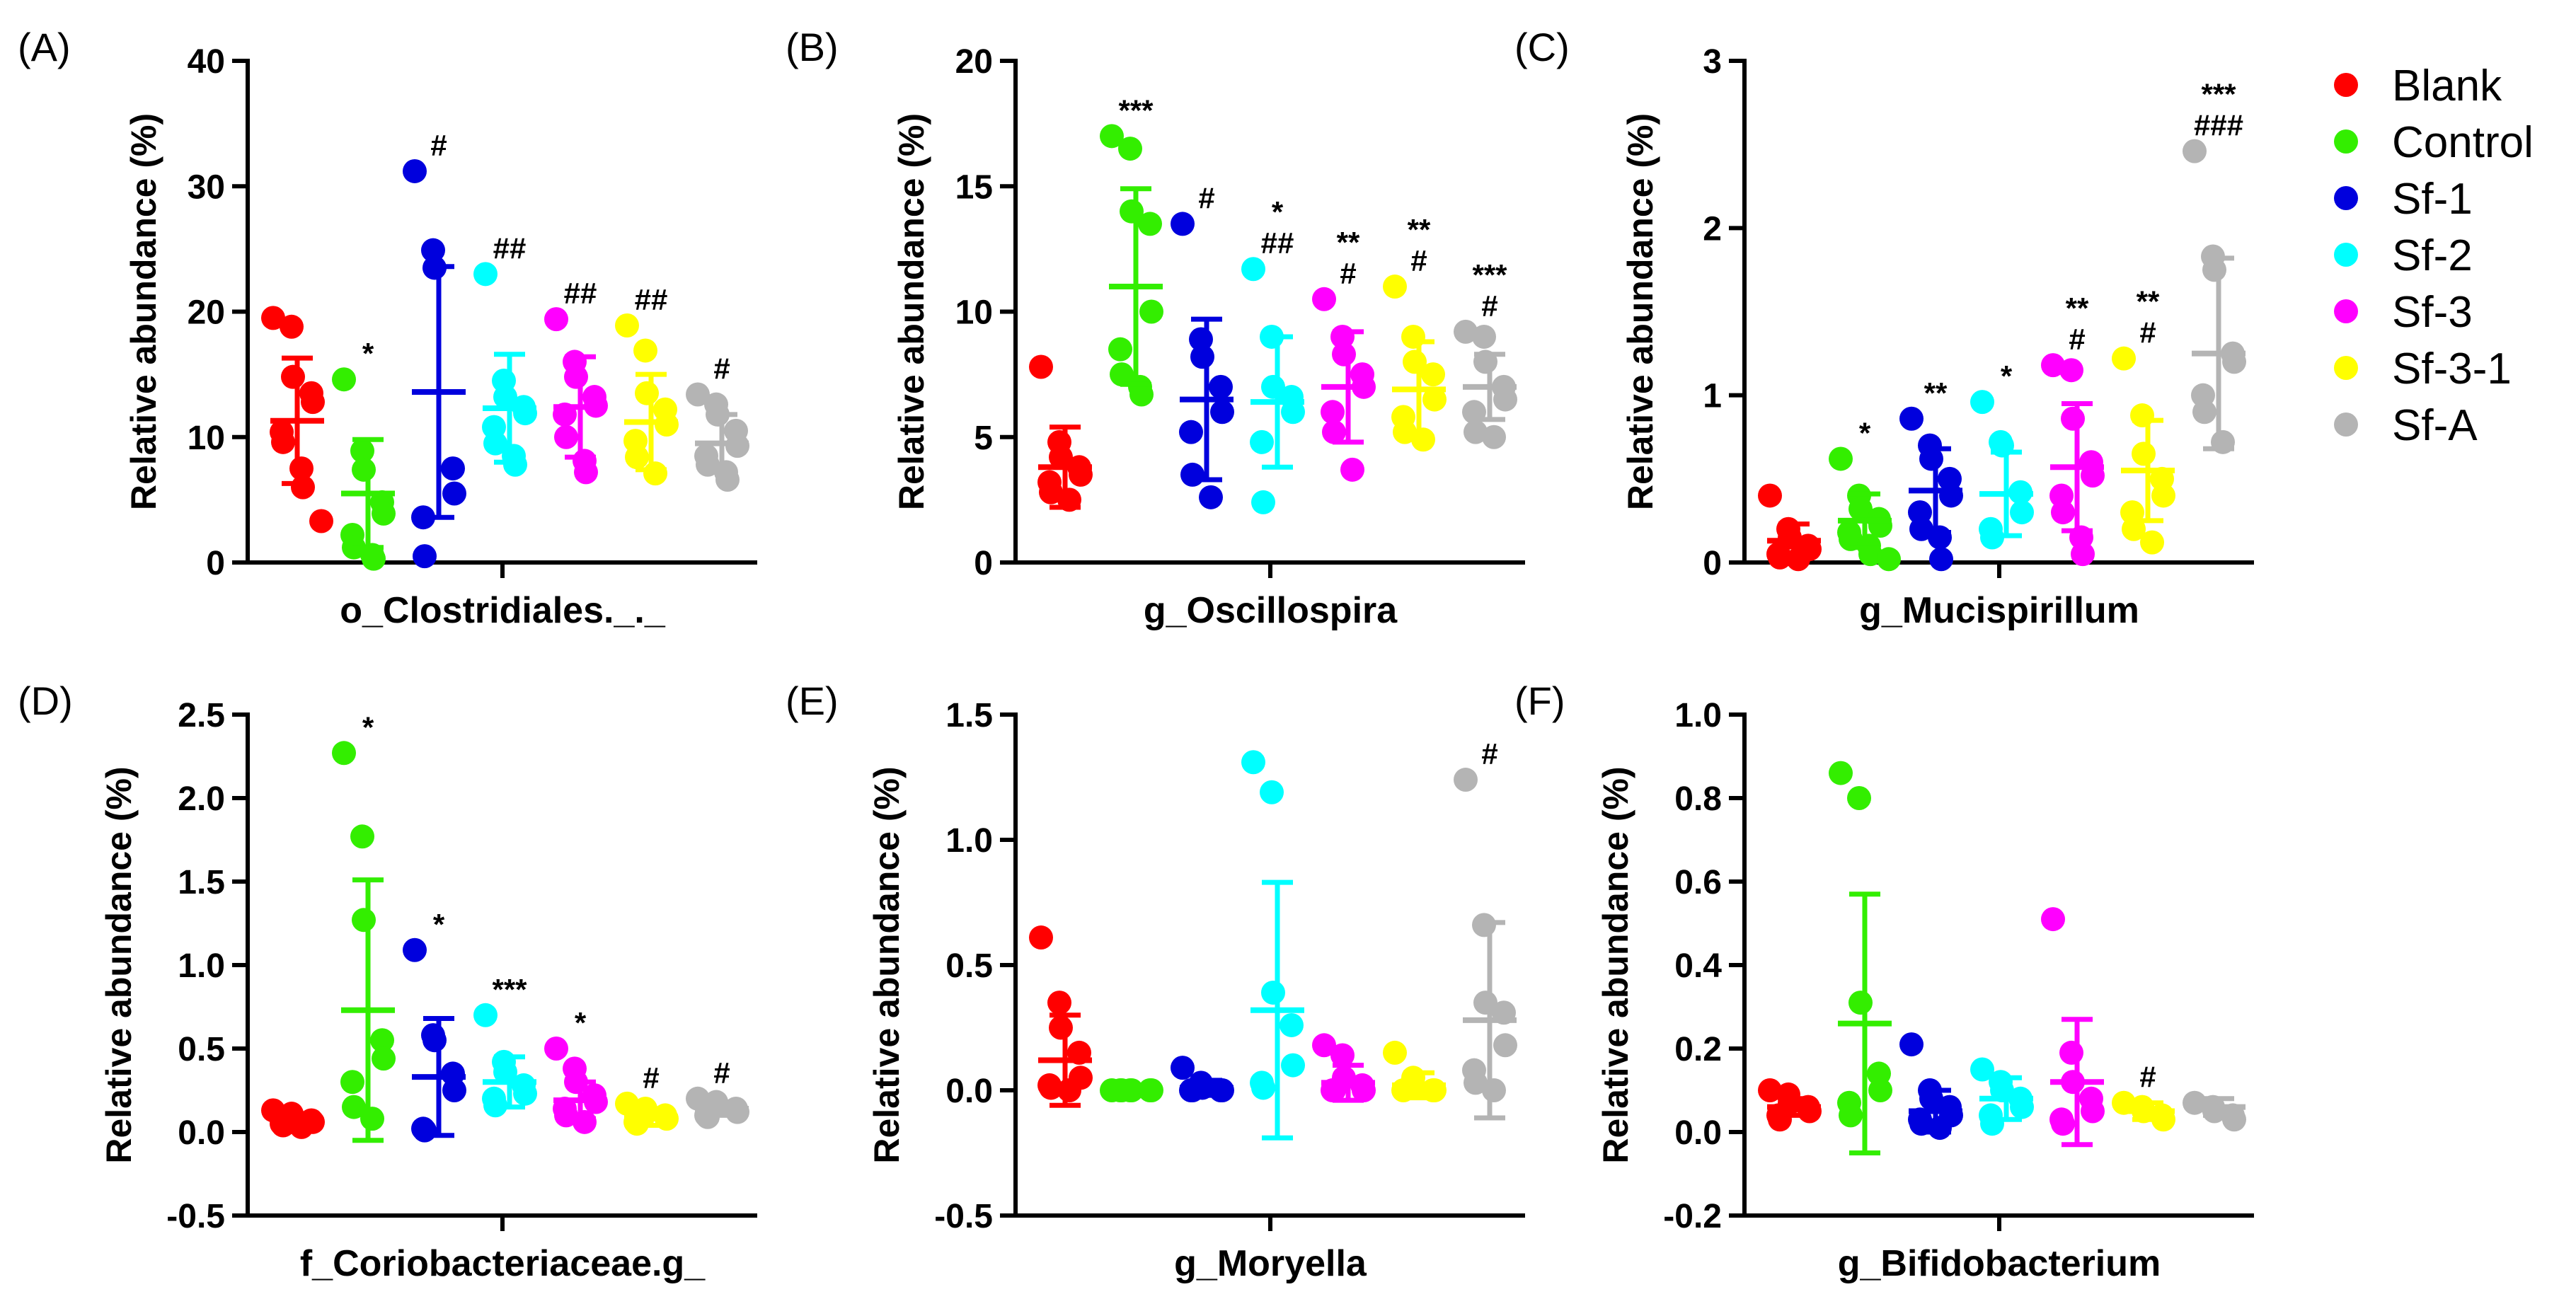  I want to click on legend-label: Sf-3, so click(2433, 312).